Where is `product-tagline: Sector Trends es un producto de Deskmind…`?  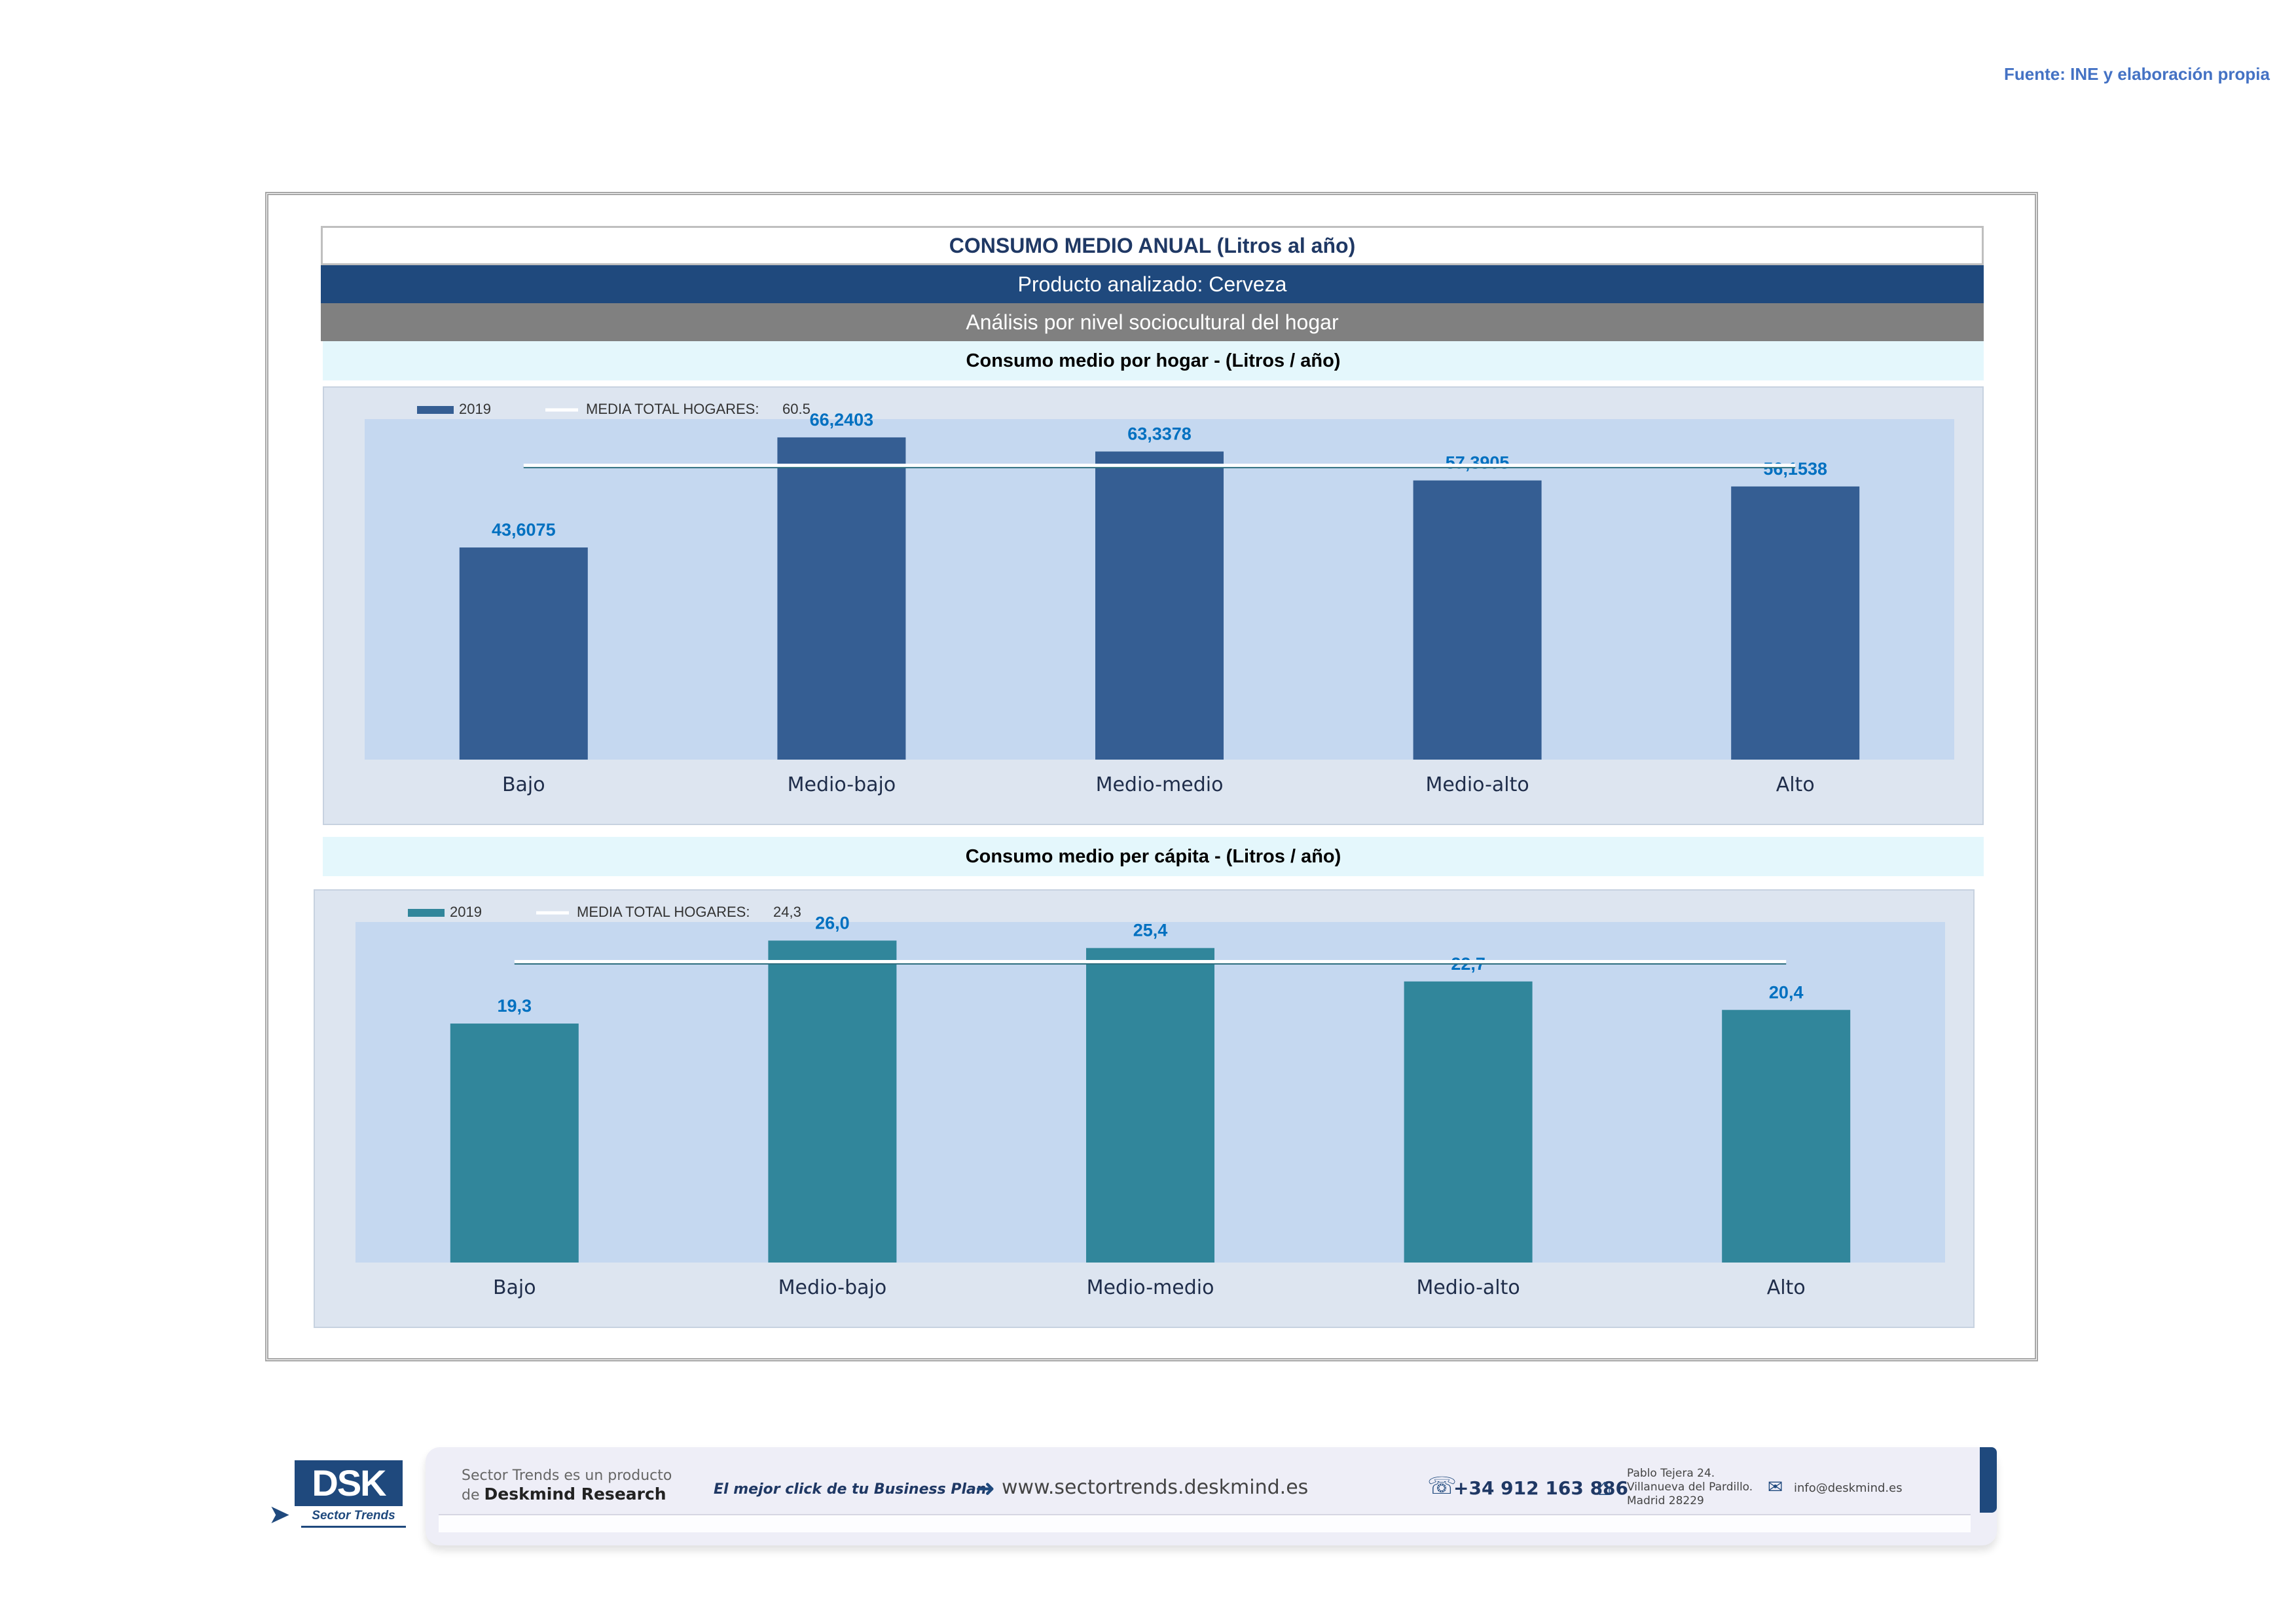 product-tagline: Sector Trends es un producto de Deskmind… is located at coordinates (567, 1486).